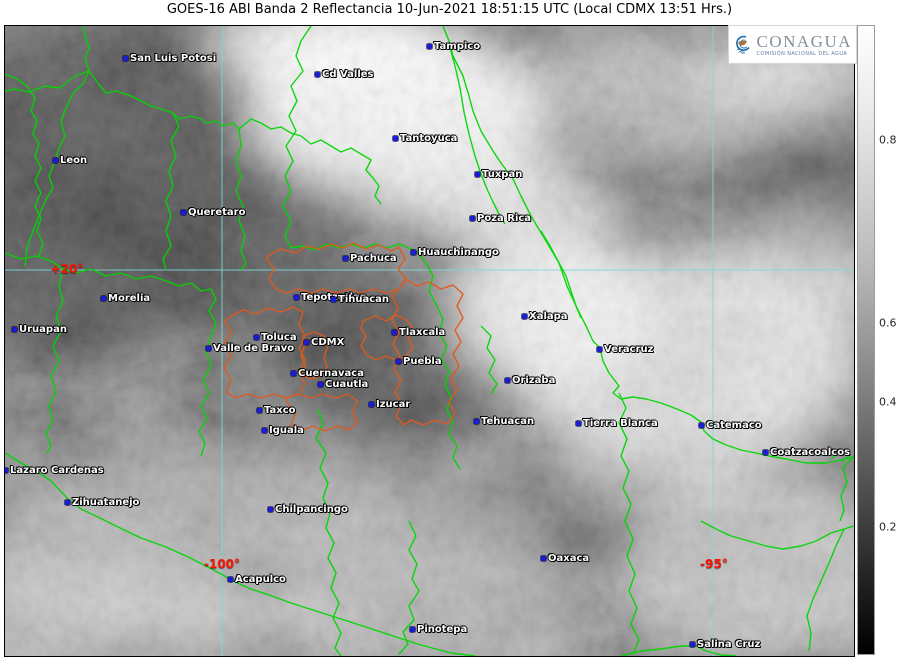 This screenshot has height=660, width=899. What do you see at coordinates (888, 140) in the screenshot?
I see `colorbar-tick-label: 0.8` at bounding box center [888, 140].